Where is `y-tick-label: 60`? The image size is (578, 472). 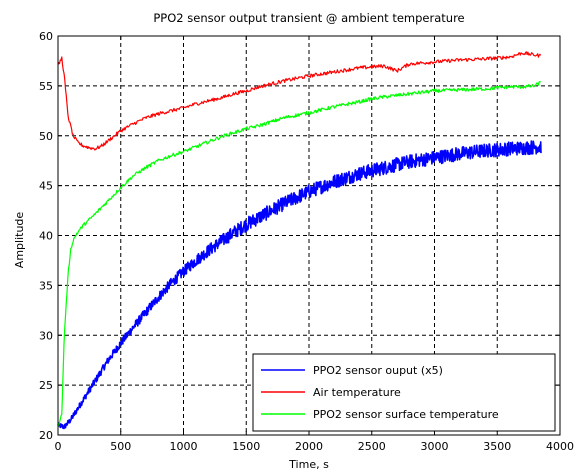 y-tick-label: 60 is located at coordinates (46, 36).